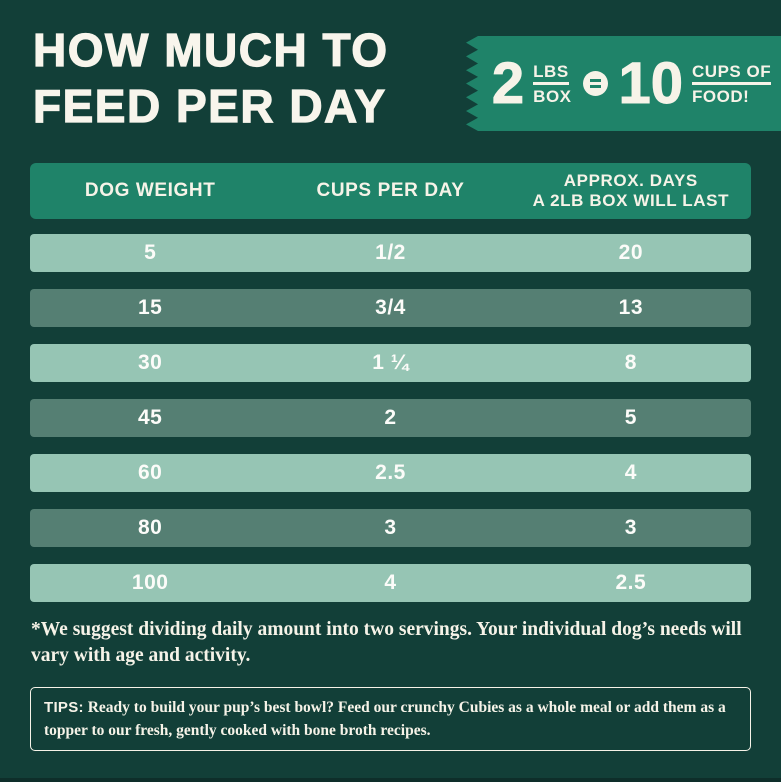 The image size is (781, 782). Describe the element at coordinates (630, 180) in the screenshot. I see `col-header-days-line-1: APPROX. DAYS` at that location.